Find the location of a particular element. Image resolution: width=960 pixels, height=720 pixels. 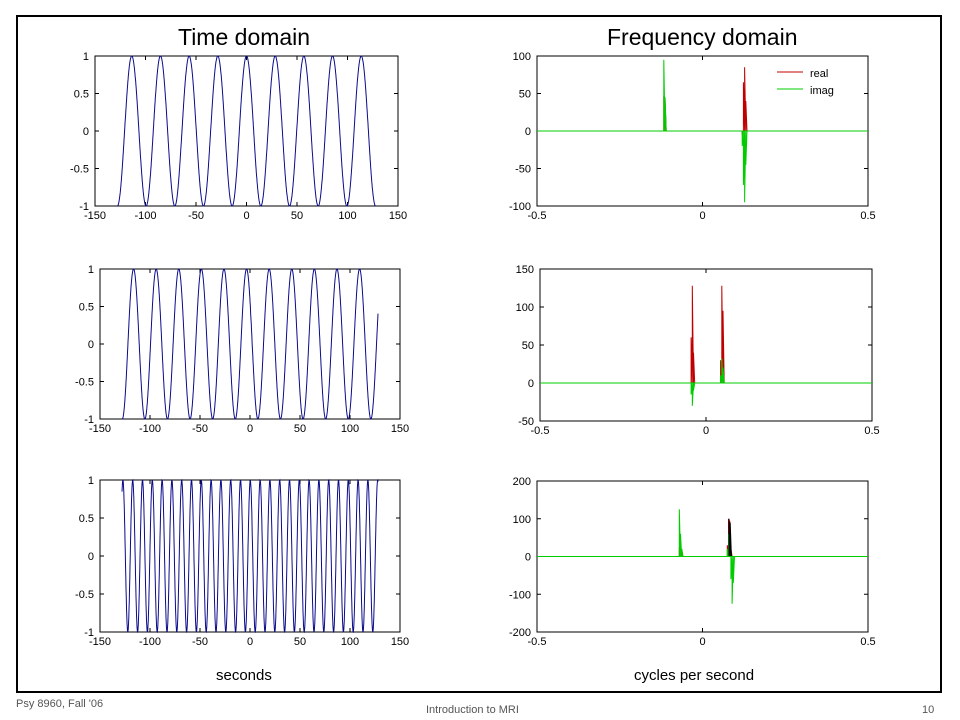

subplot-6: -0.5 0 0.5 200 100 0 -100 -200 is located at coordinates (692, 562).